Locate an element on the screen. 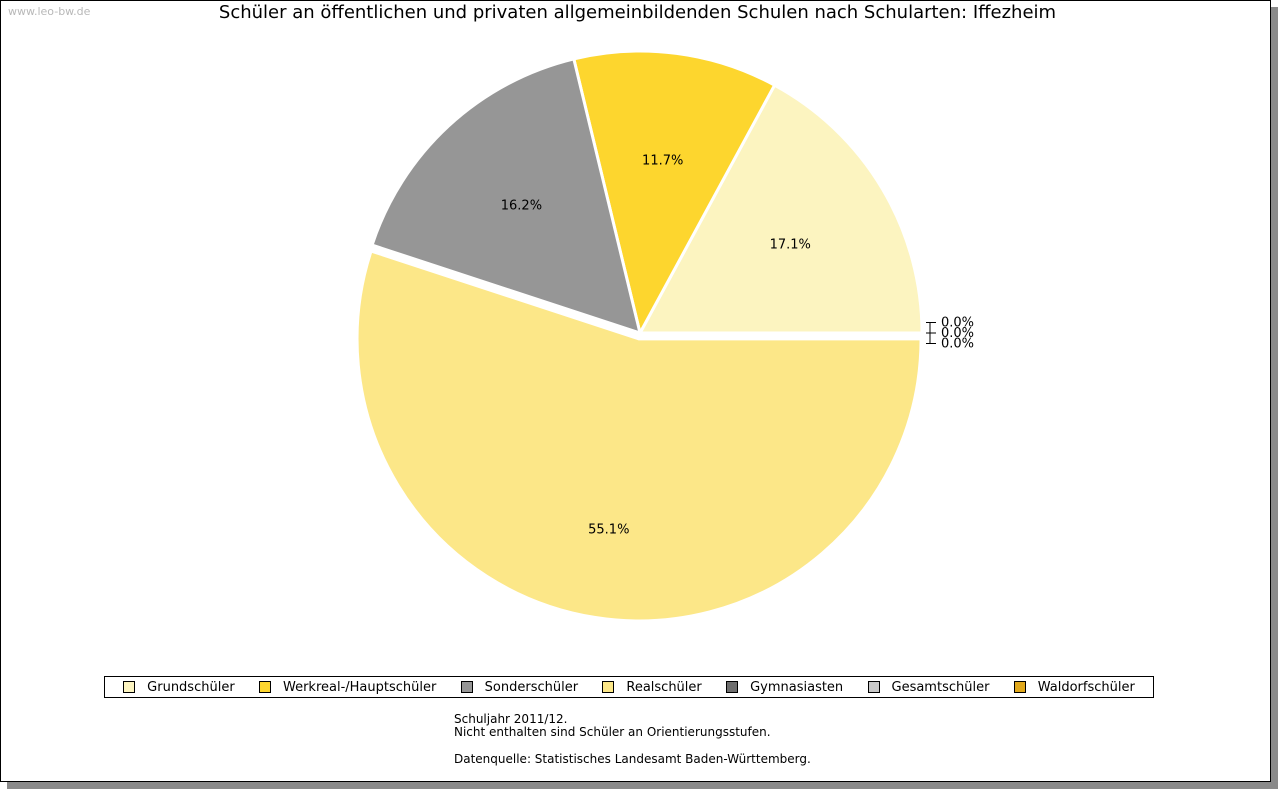 Image resolution: width=1280 pixels, height=791 pixels. legend-item-realschueler: Realschüler is located at coordinates (652, 687).